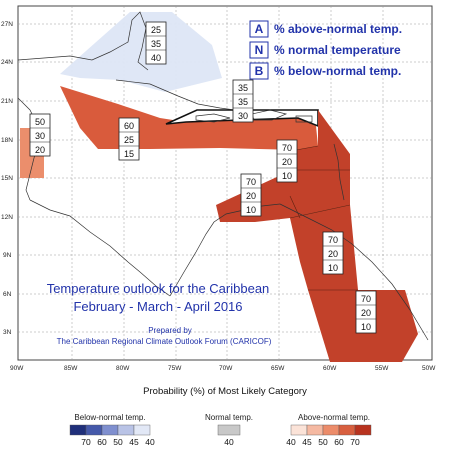 The width and height of the screenshot is (450, 450). What do you see at coordinates (175, 368) in the screenshot?
I see `lon-label: 75W` at bounding box center [175, 368].